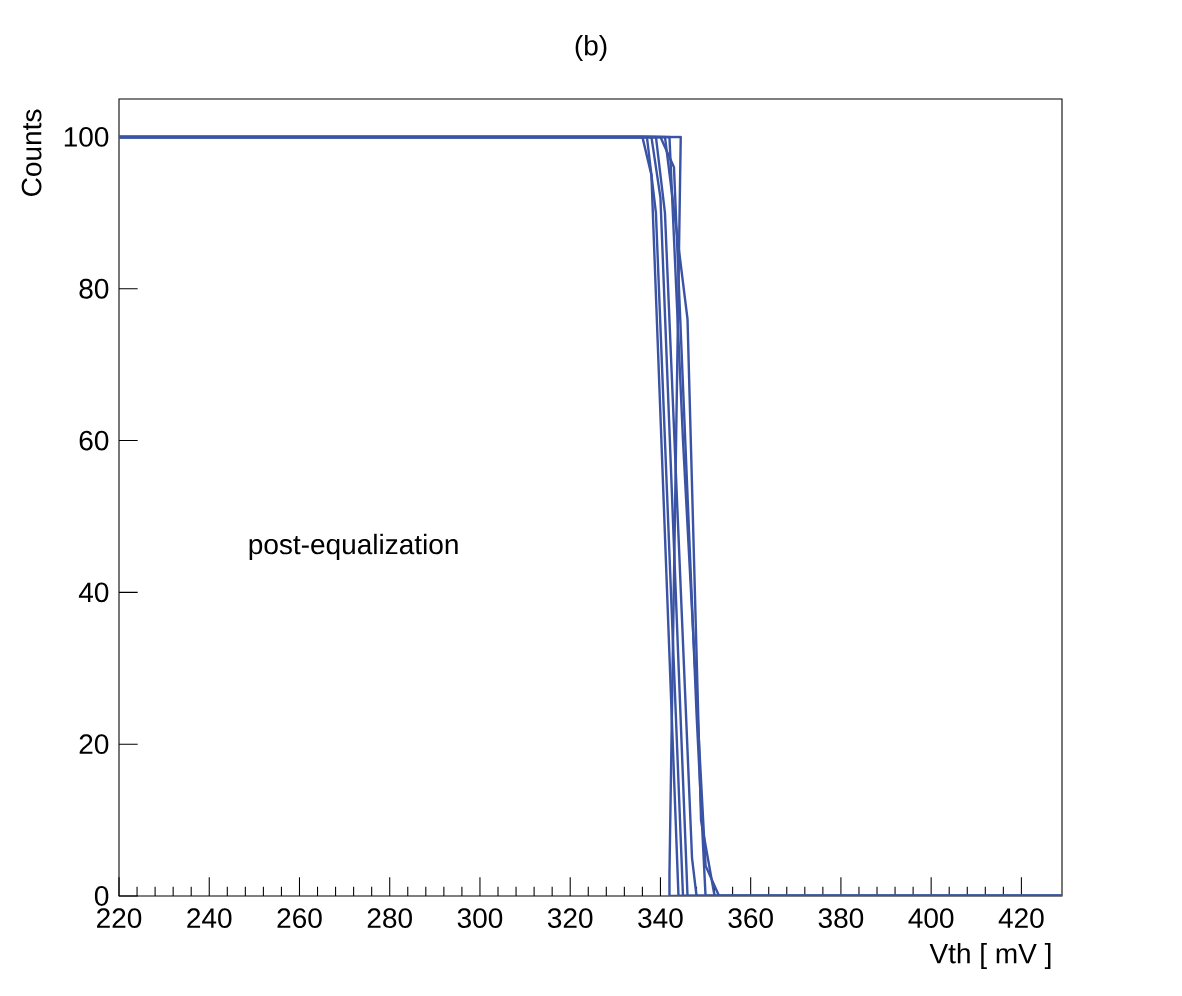 This screenshot has width=1182, height=996. Describe the element at coordinates (209, 918) in the screenshot. I see `x-tick-label: 240` at that location.